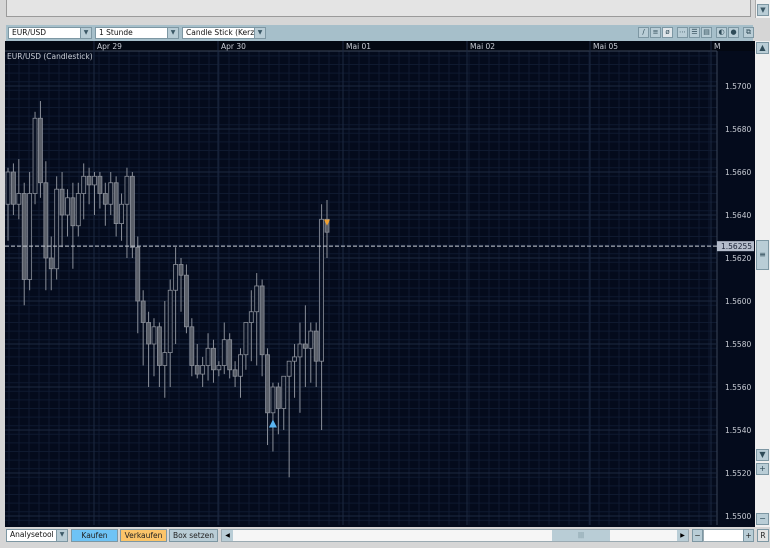 The height and width of the screenshot is (548, 770). Describe the element at coordinates (109, 46) in the screenshot. I see `x-tick-label: Apr 29` at that location.